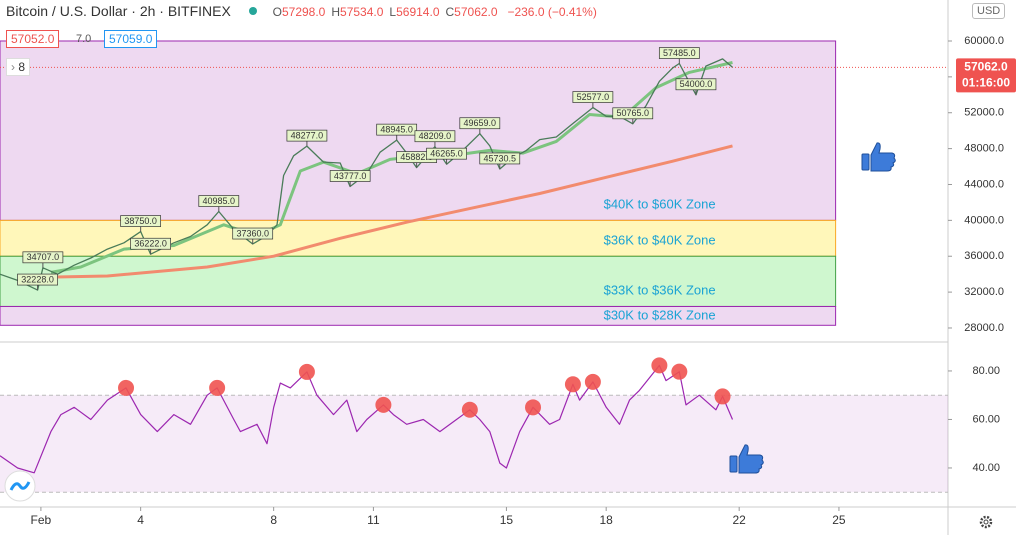 The image size is (1016, 535). I want to click on annotation-label: 57485.0, so click(679, 53).